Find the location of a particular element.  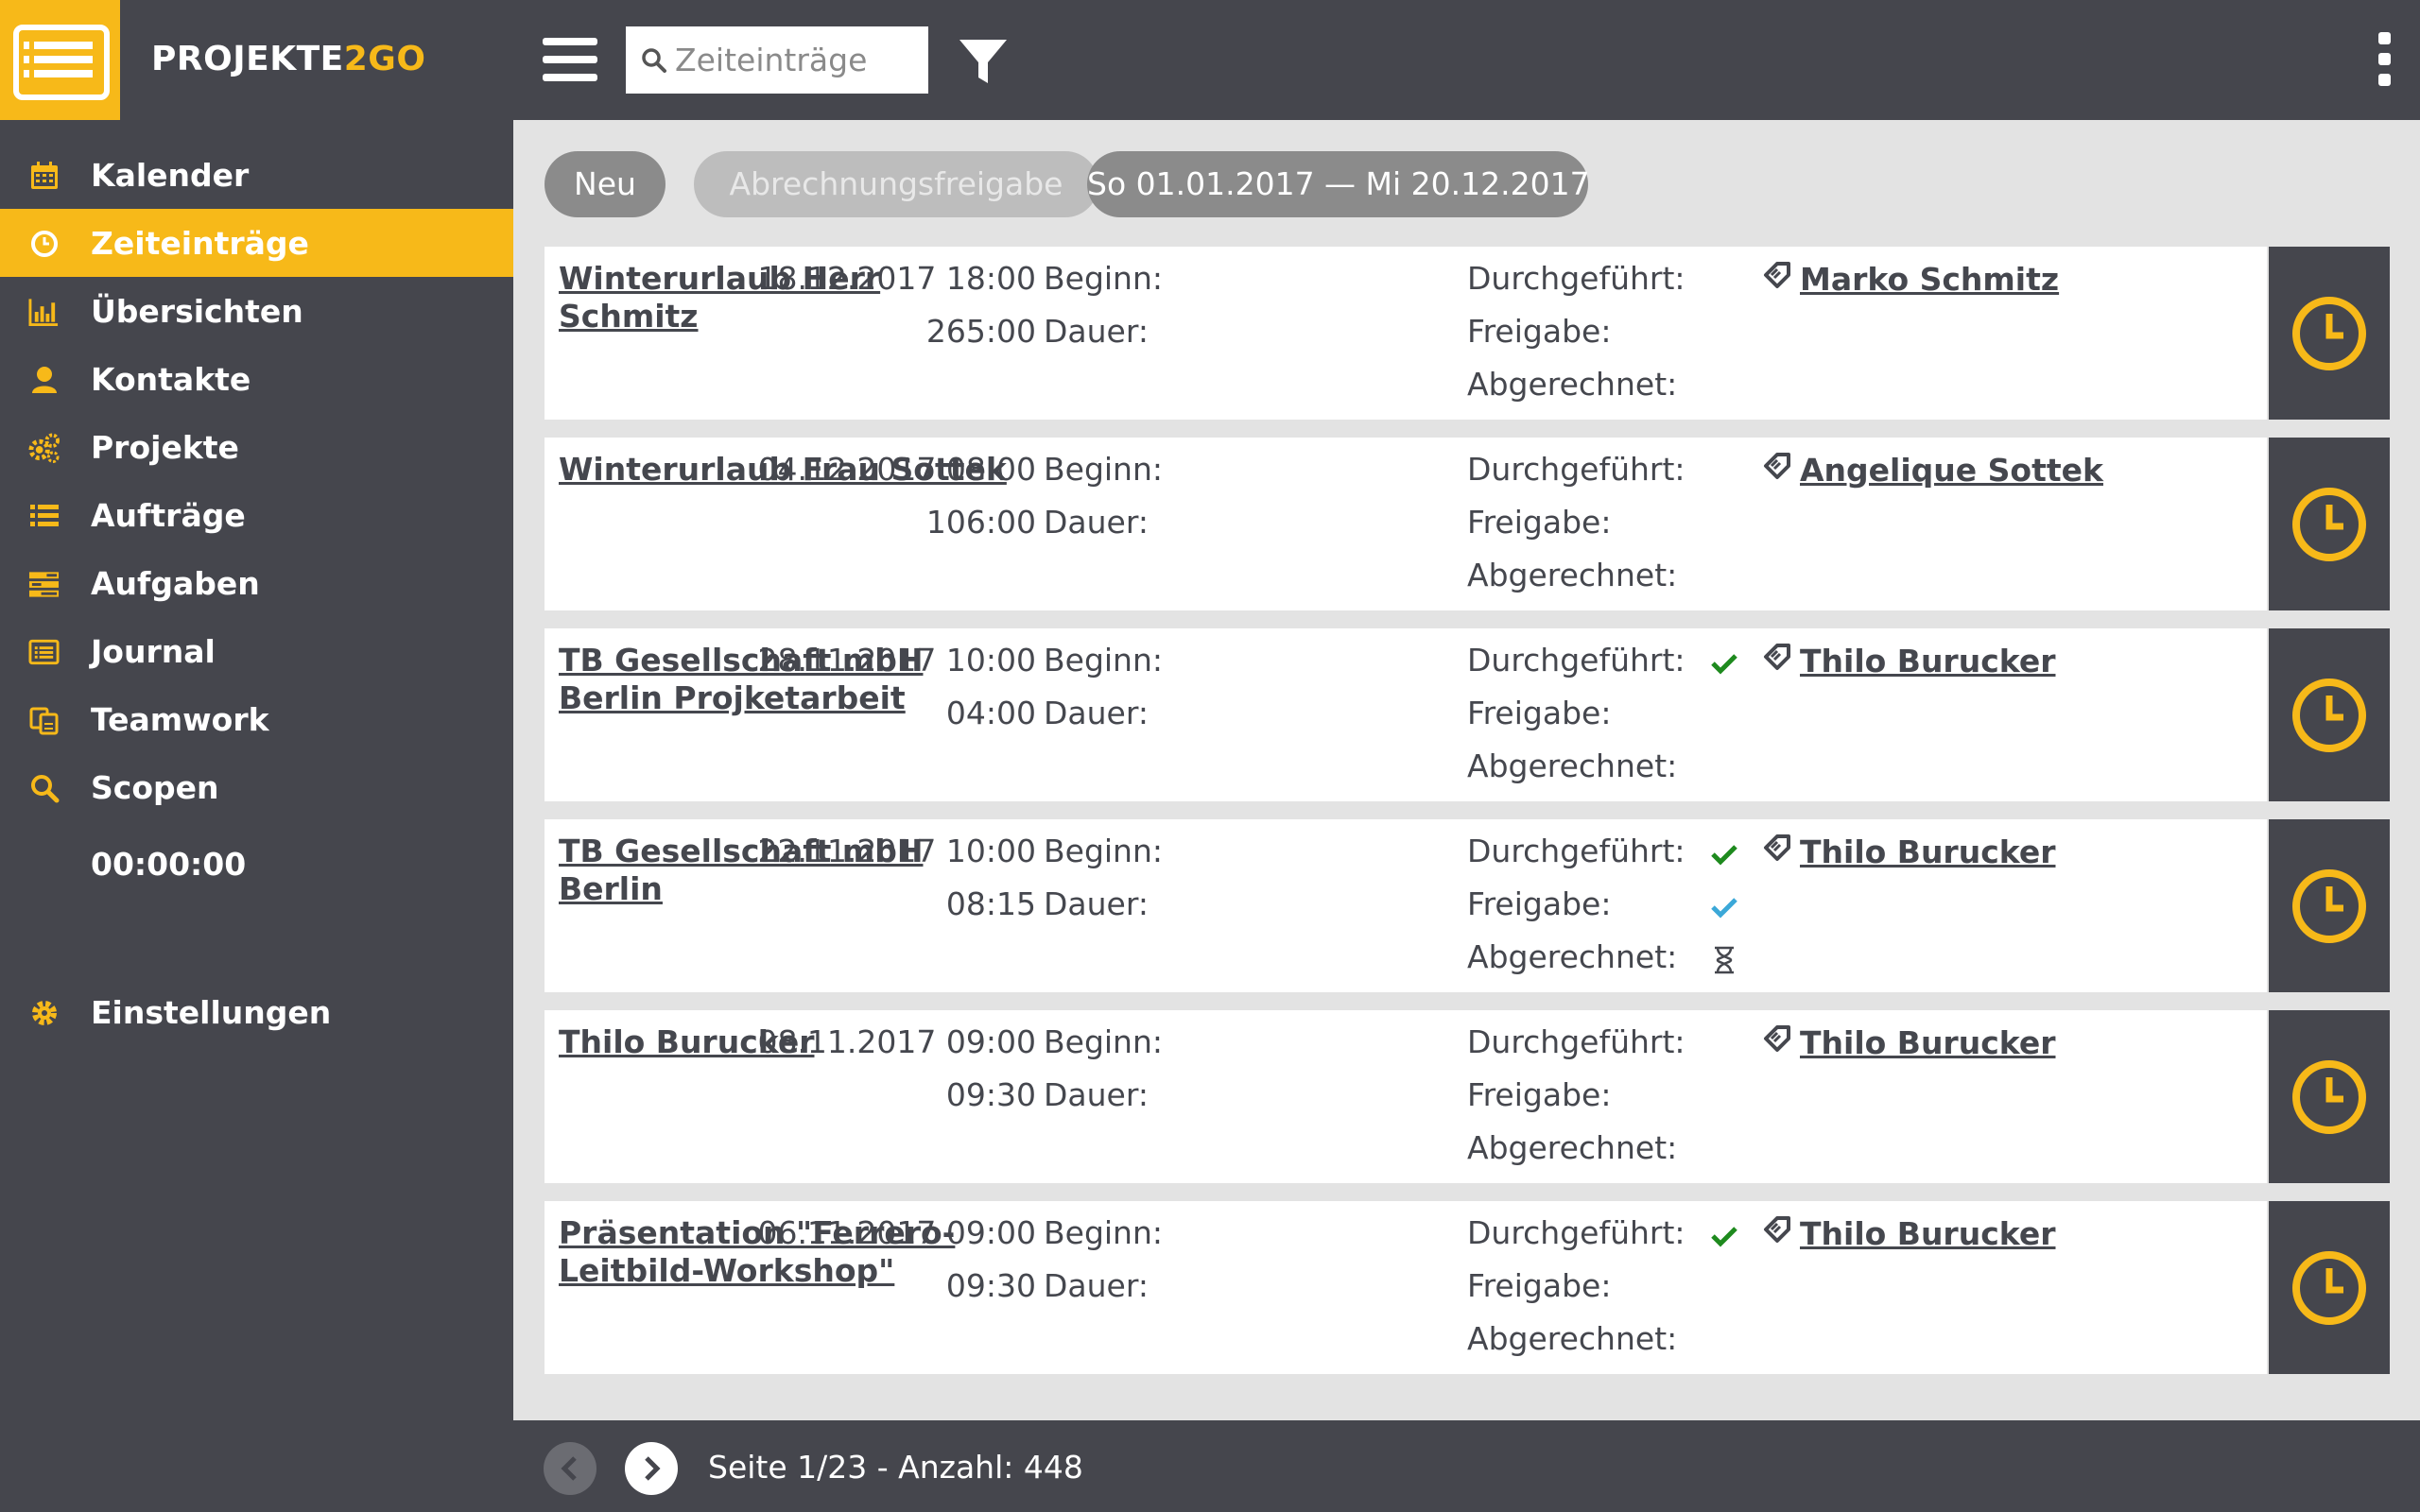

sidebar-item-label: Journal is located at coordinates (153, 651).